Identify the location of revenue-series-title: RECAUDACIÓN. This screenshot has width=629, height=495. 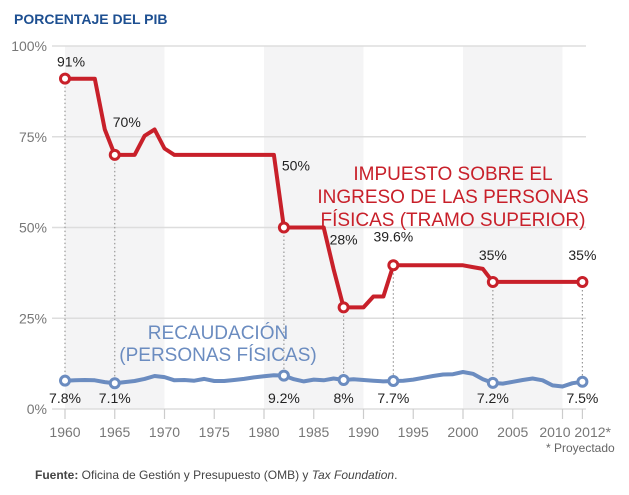
(218, 333).